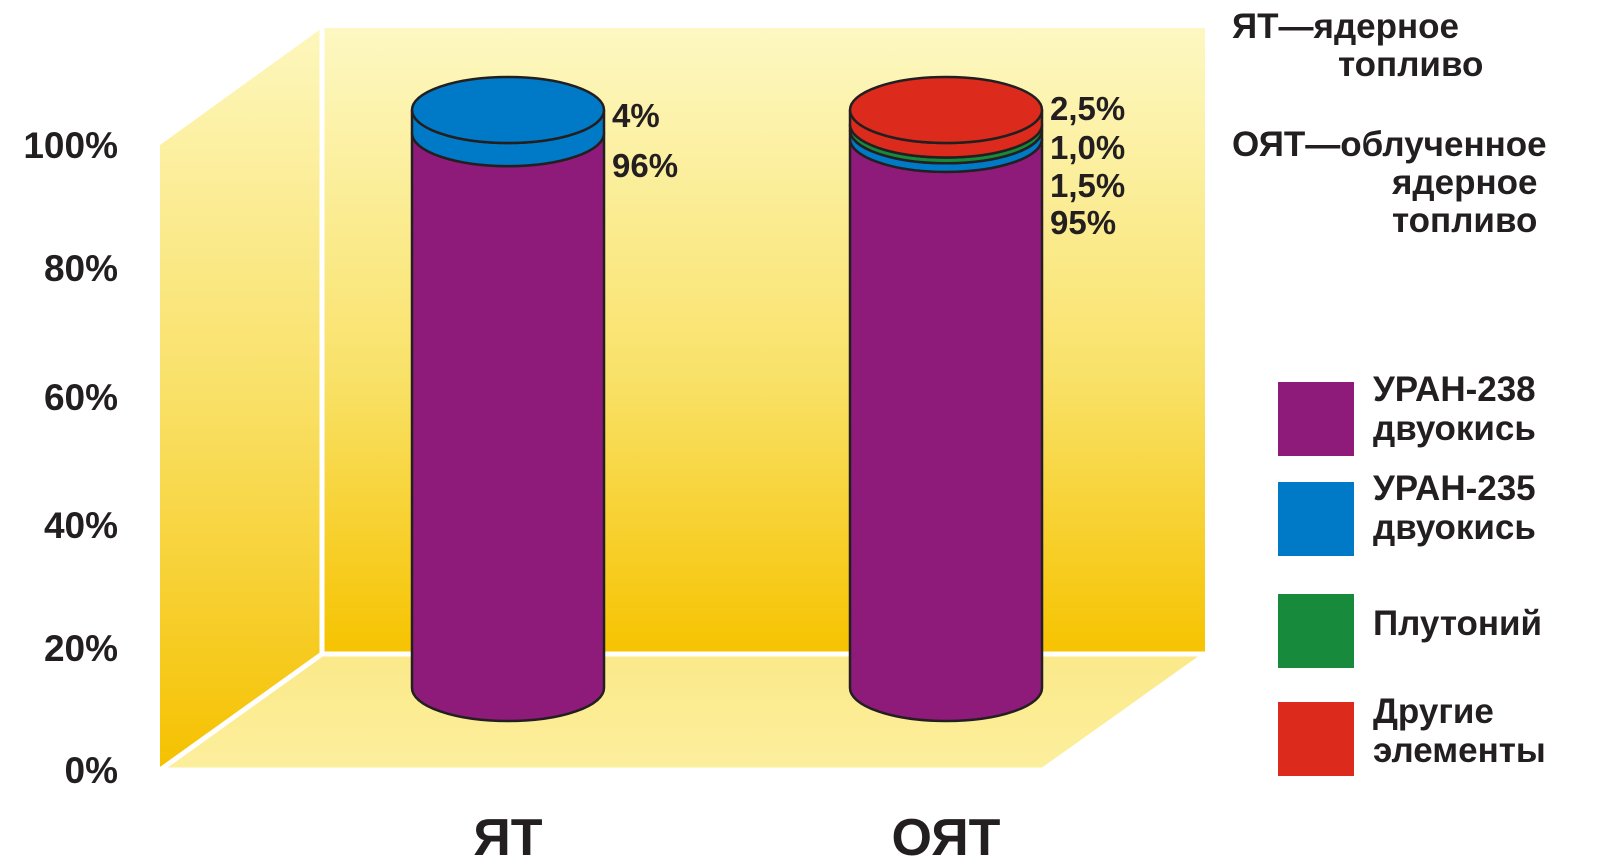  What do you see at coordinates (241, 399) in the screenshot?
I see `side-wall` at bounding box center [241, 399].